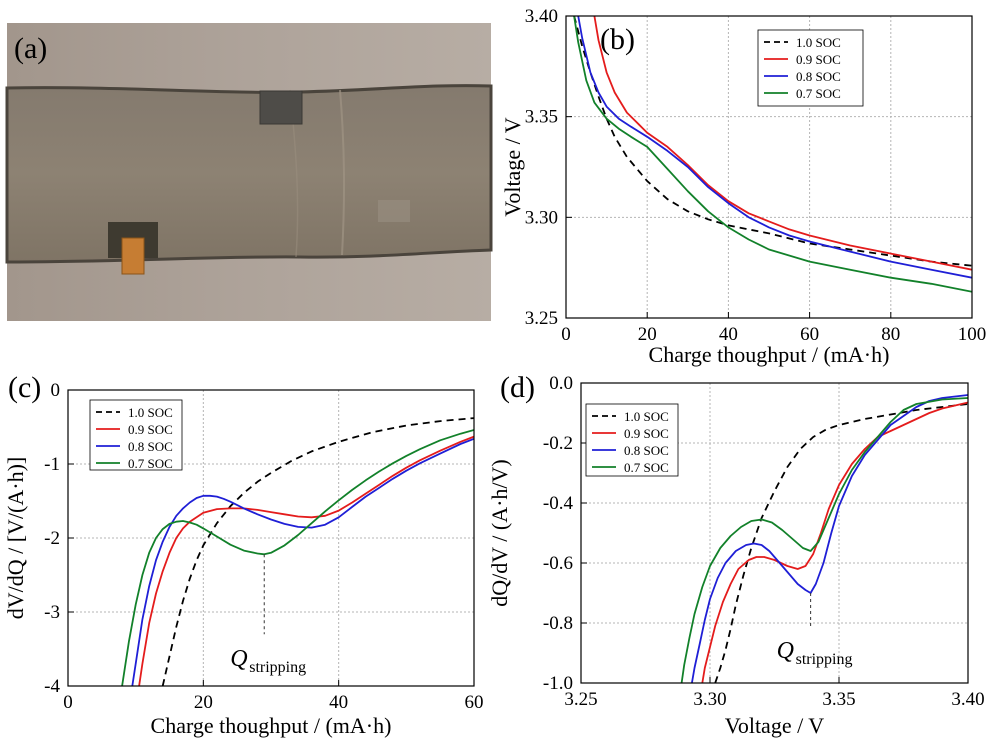 Image resolution: width=1000 pixels, height=746 pixels. What do you see at coordinates (541, 217) in the screenshot?
I see `y-tick-label: 3.30` at bounding box center [541, 217].